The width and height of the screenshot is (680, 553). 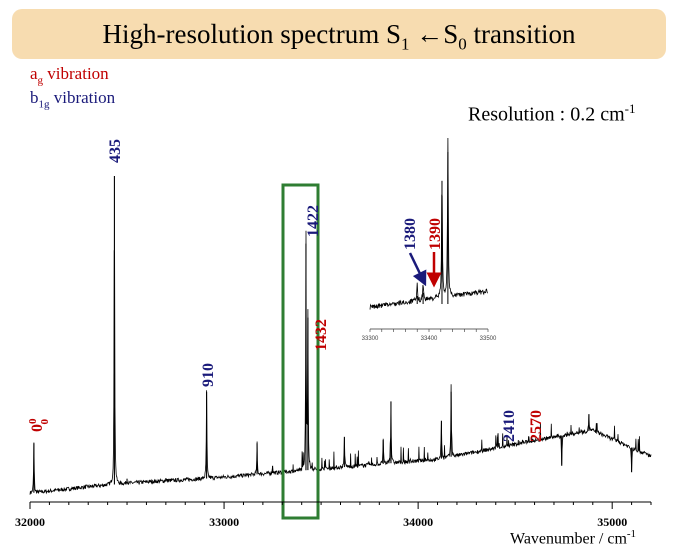 I want to click on x-tick-label: 33000, so click(x=224, y=522).